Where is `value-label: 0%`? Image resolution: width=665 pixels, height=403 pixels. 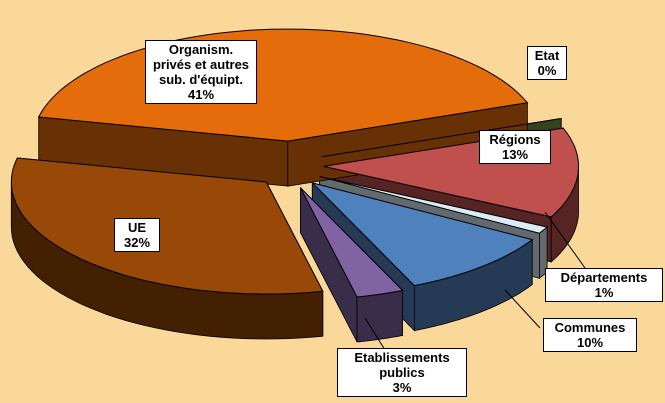 value-label: 0% is located at coordinates (547, 70).